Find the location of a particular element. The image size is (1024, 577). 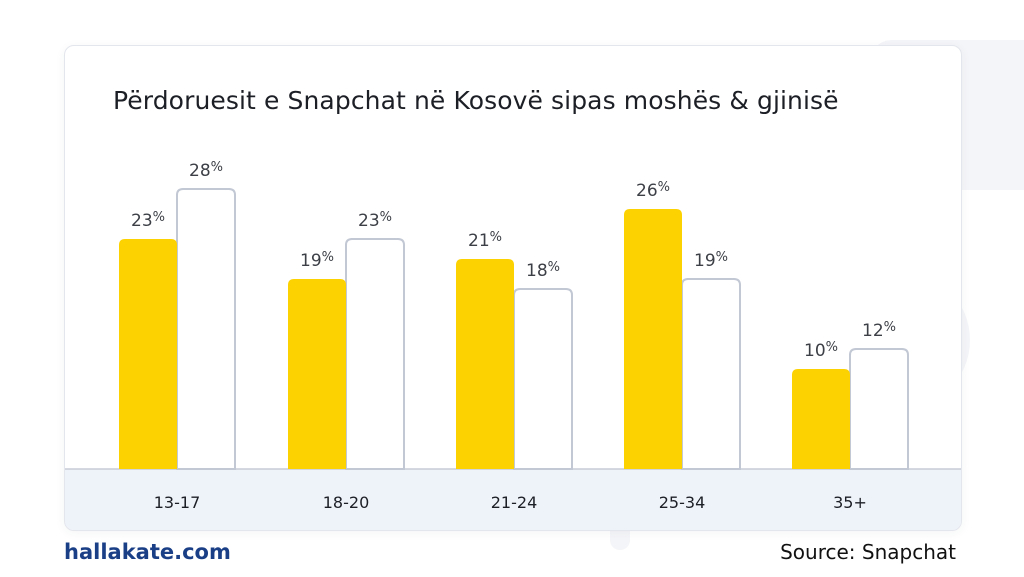

data-label-13-17-series-2: 28% is located at coordinates (206, 170).